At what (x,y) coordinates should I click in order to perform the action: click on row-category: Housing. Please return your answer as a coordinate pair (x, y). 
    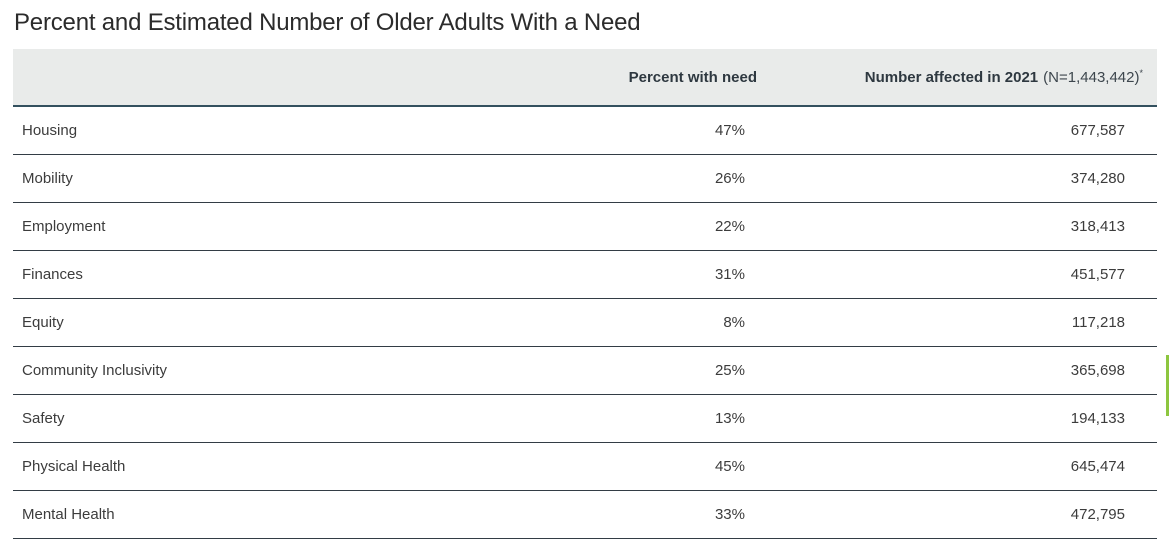
    Looking at the image, I should click on (50, 130).